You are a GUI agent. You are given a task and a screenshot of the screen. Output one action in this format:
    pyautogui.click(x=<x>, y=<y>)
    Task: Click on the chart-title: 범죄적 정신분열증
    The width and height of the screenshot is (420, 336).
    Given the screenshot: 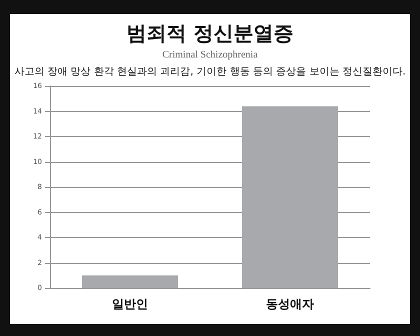 What is the action you would take?
    pyautogui.click(x=210, y=33)
    